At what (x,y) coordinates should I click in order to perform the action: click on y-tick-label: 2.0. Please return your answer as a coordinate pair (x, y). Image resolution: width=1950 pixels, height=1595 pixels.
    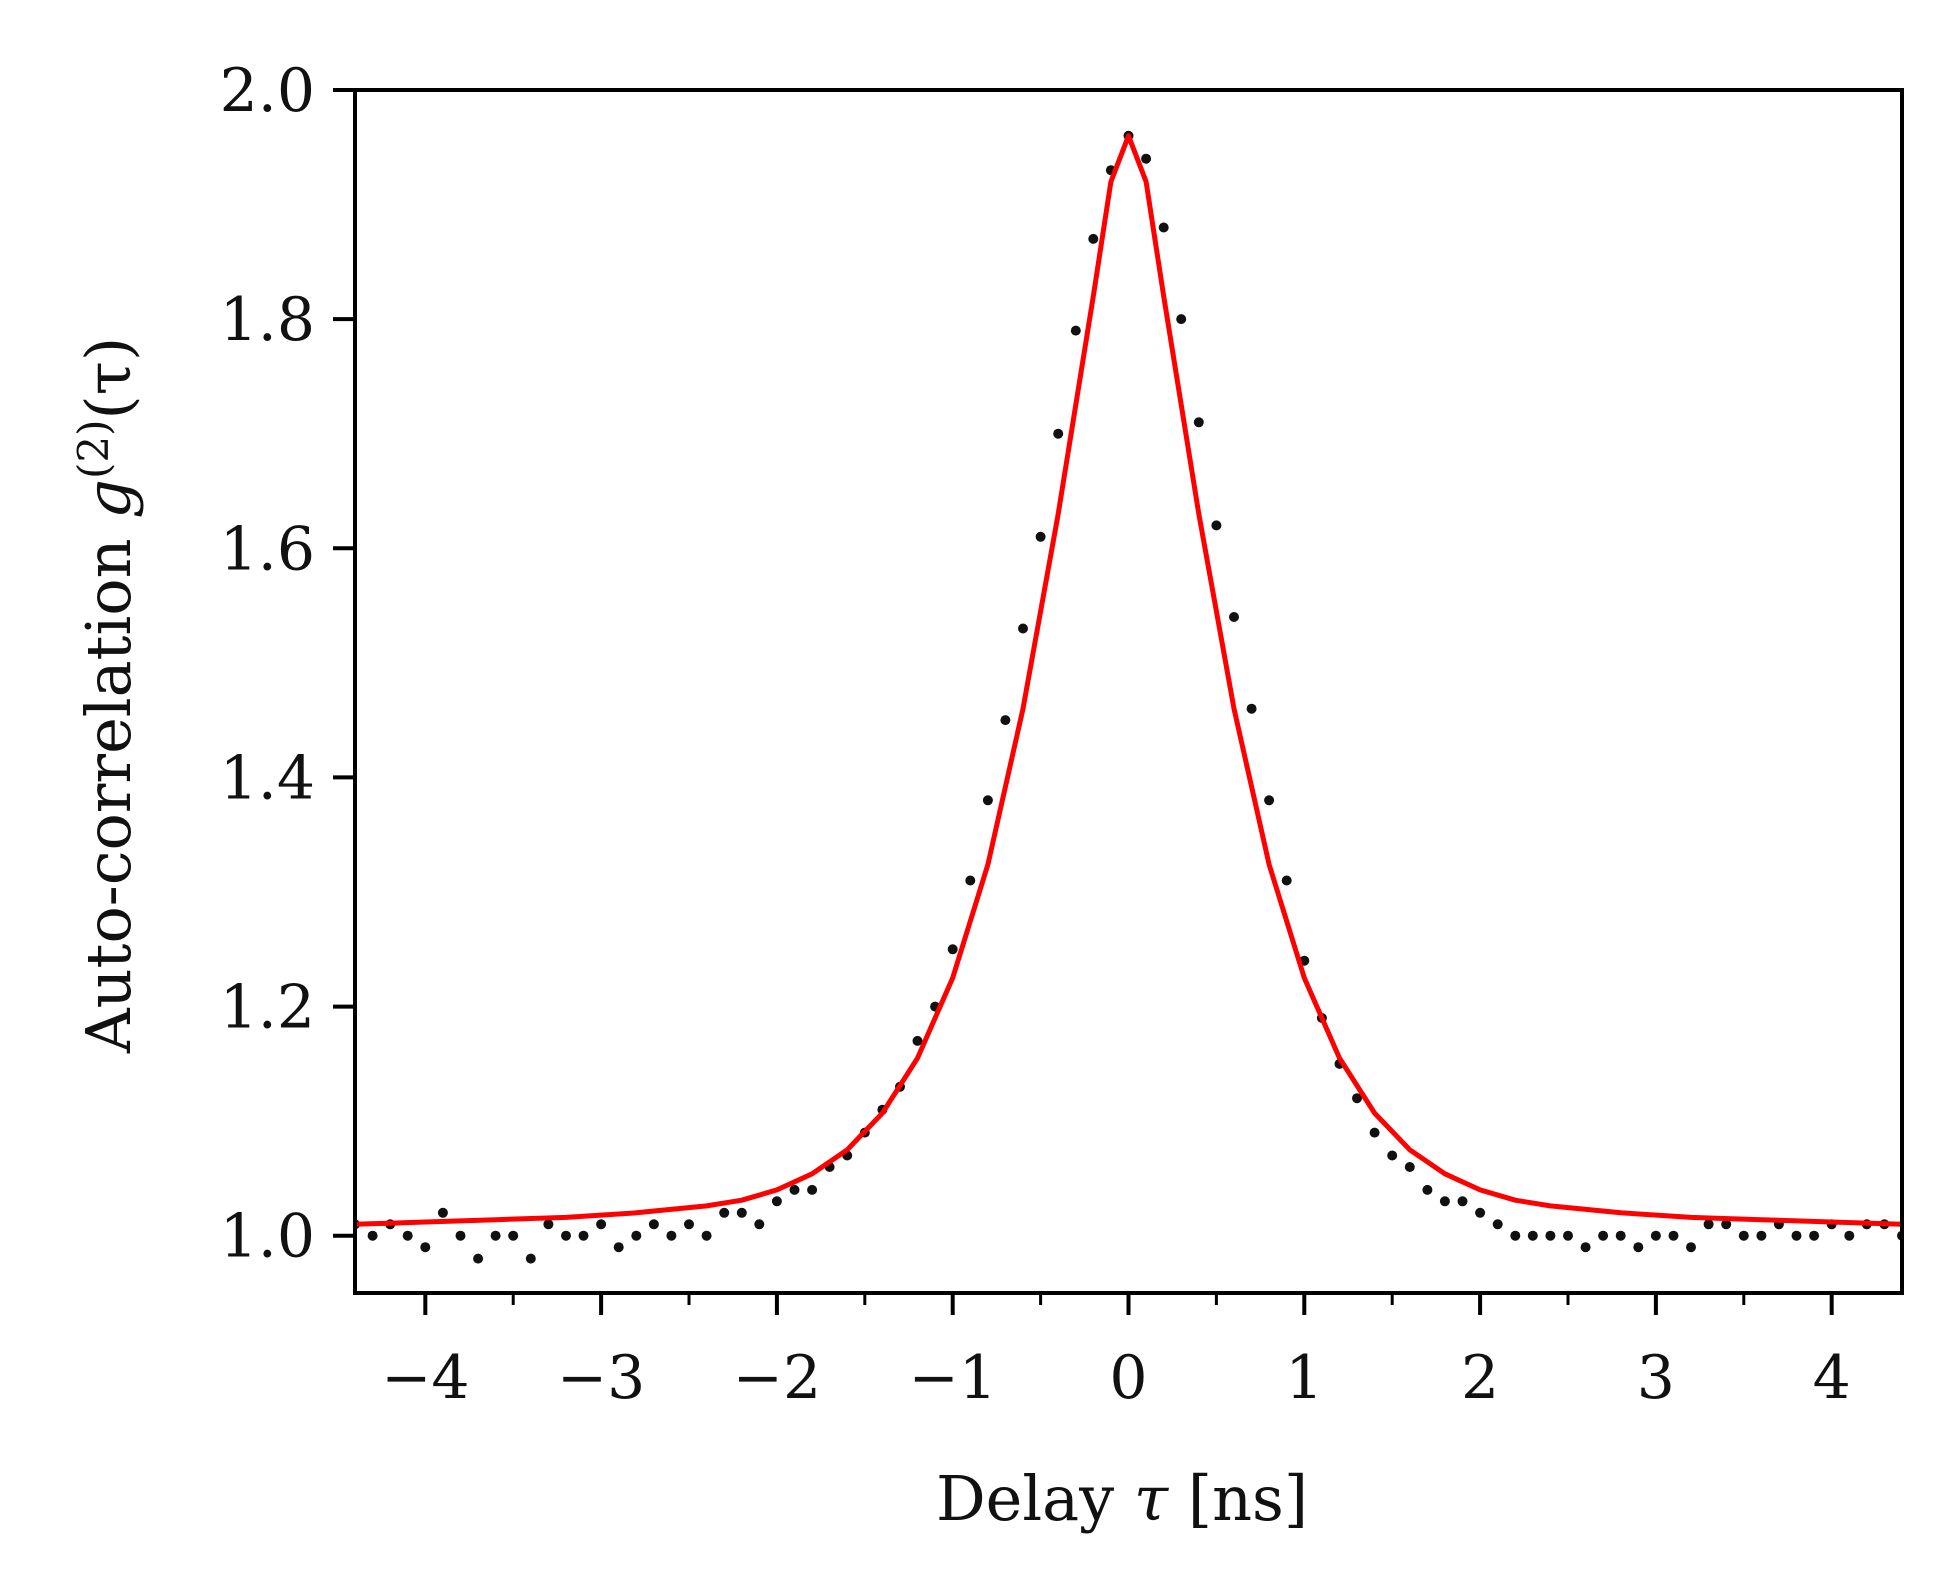
    Looking at the image, I should click on (267, 91).